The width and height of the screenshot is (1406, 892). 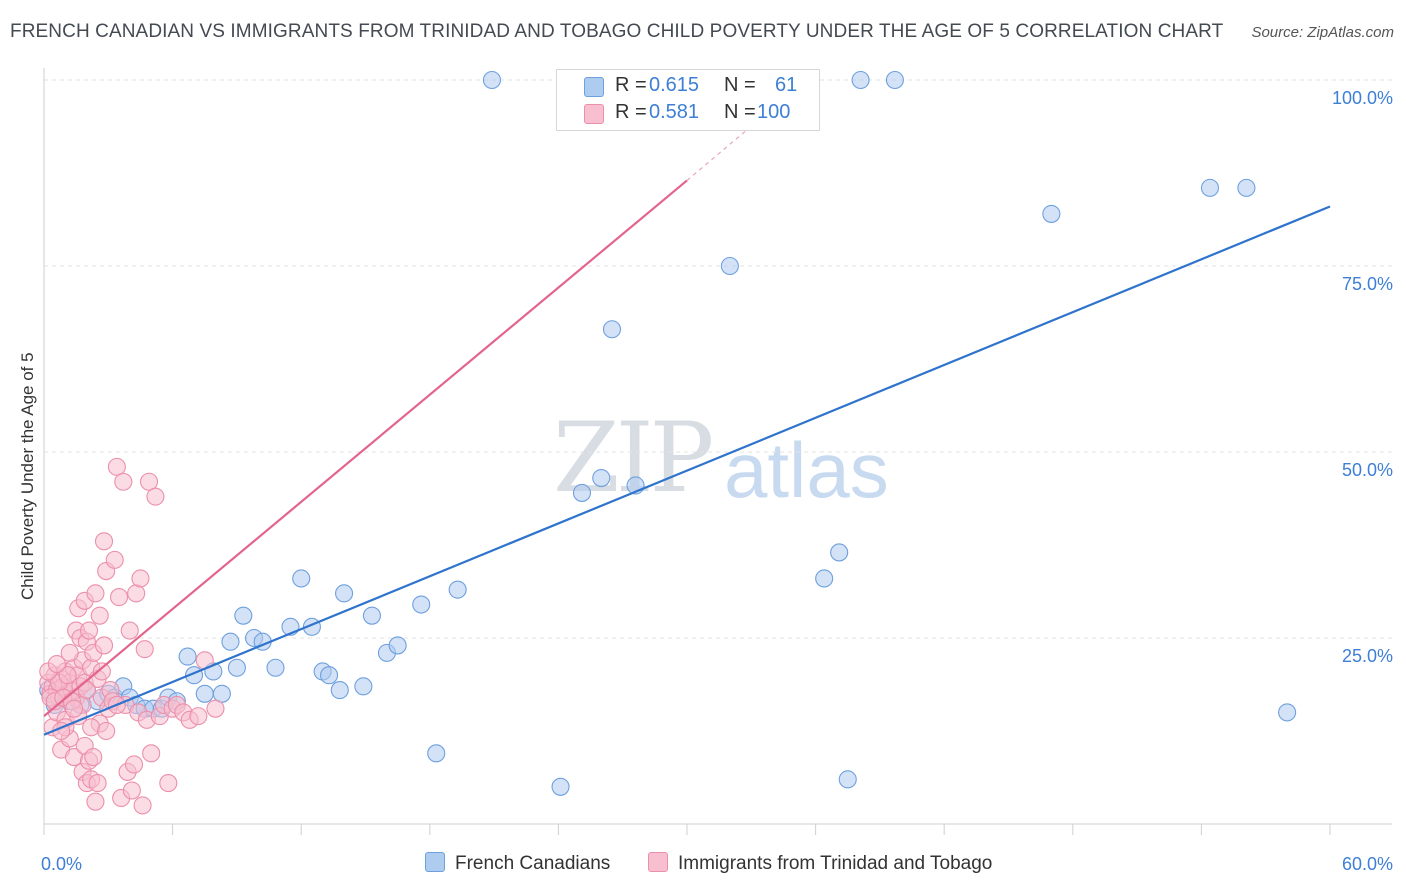 What do you see at coordinates (806, 470) in the screenshot?
I see `watermark-atlas: atlas` at bounding box center [806, 470].